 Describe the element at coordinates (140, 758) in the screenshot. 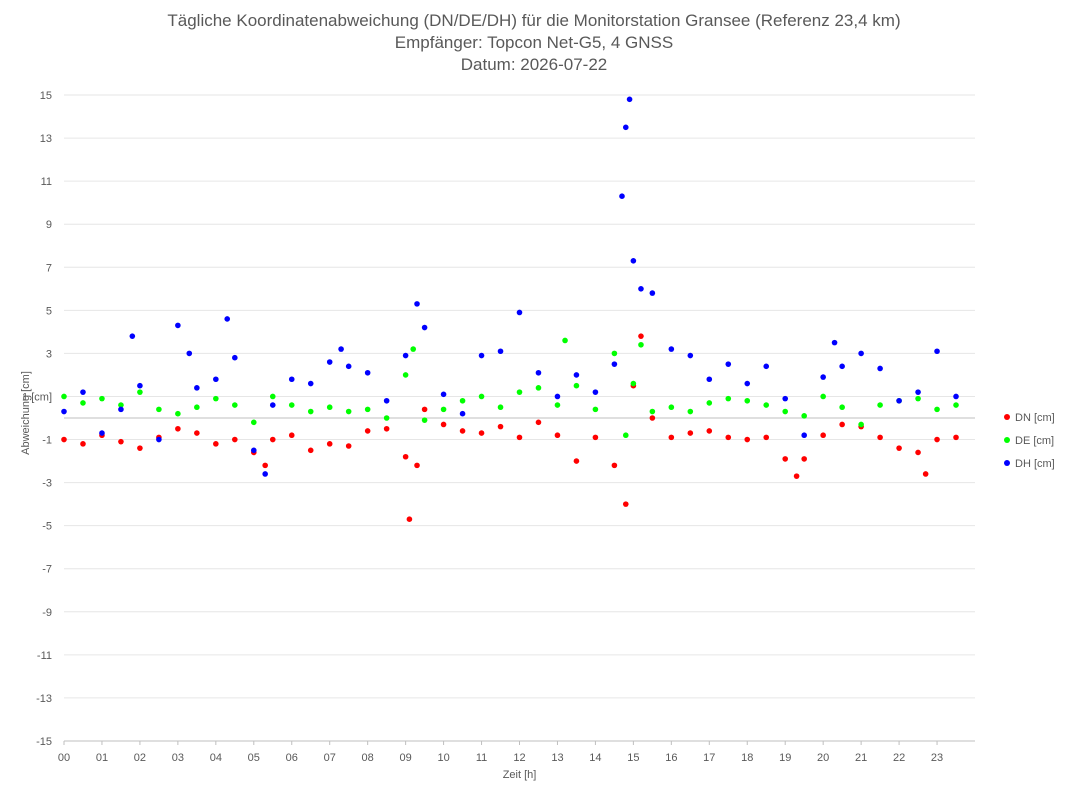

I see `x-tick-label: 02` at that location.